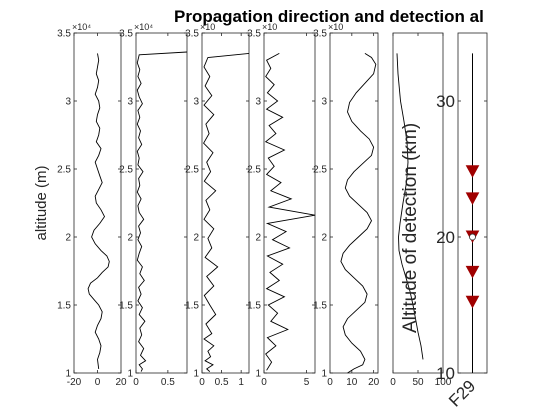 The image size is (560, 420). I want to click on axes-p6: 0 50 100 Altitude of detection (km), so click(421, 210).